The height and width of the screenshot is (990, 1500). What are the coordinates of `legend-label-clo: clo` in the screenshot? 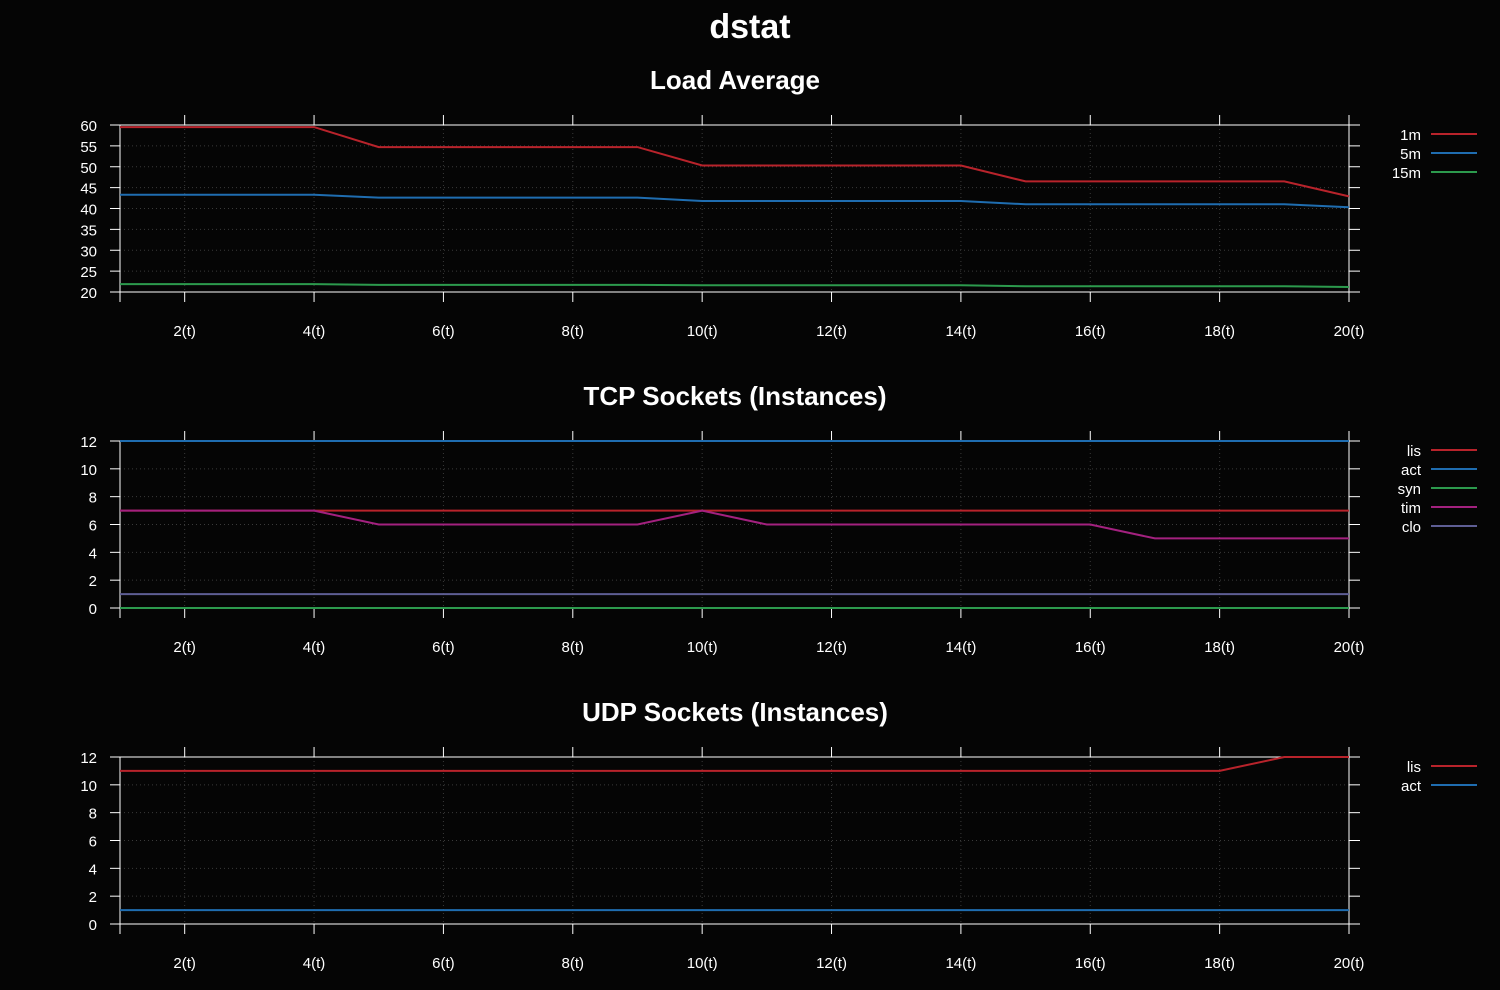 It's located at (1411, 527).